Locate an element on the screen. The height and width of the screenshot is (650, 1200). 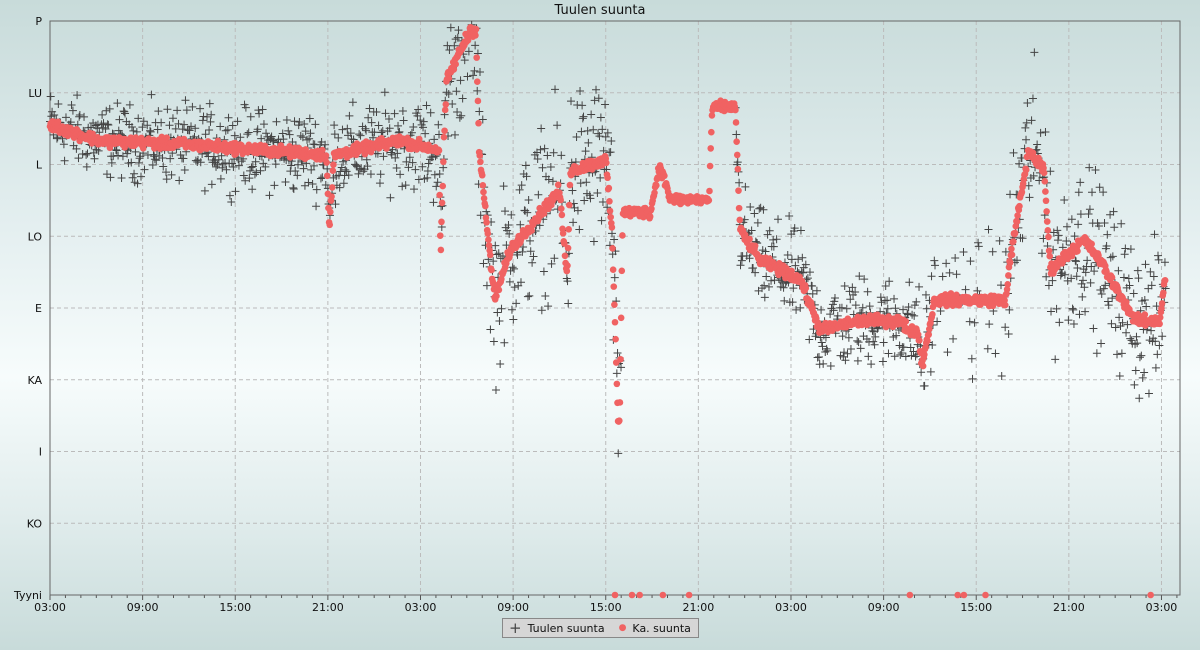
x-tick-label: 03:00 is located at coordinates (421, 607).